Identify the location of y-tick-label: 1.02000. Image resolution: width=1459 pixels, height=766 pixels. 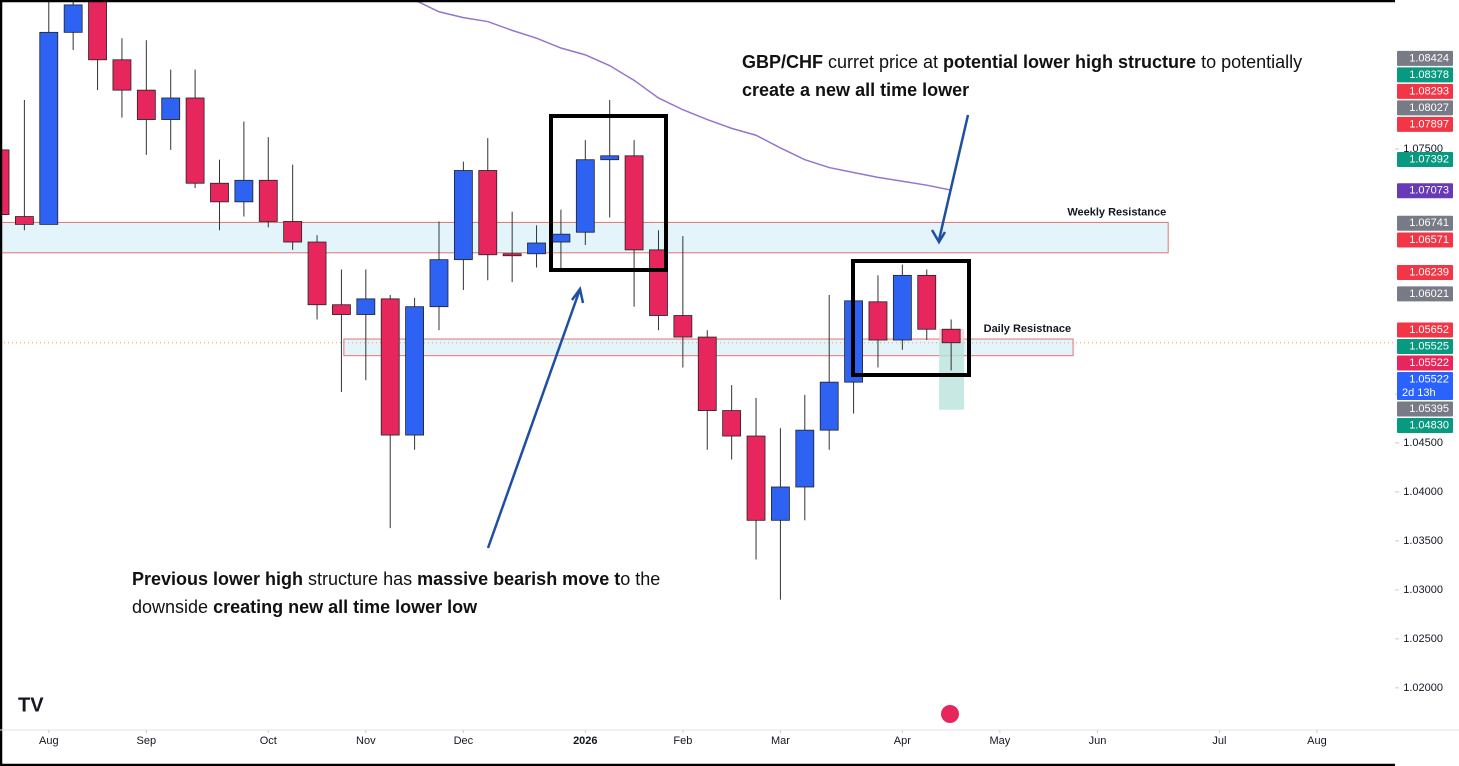
(1423, 688).